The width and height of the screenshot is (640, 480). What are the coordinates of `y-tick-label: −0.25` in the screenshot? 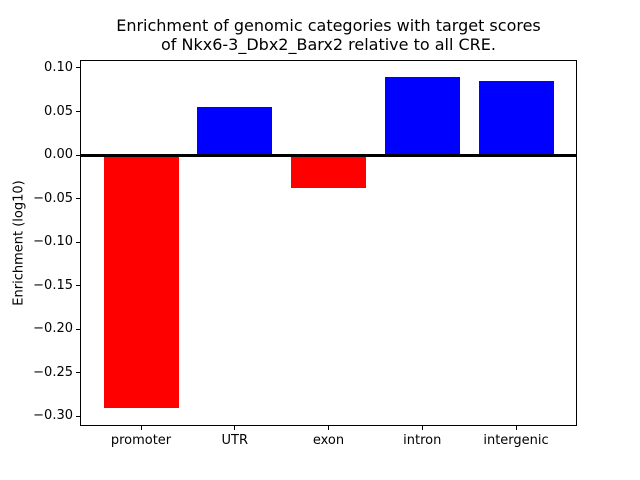 It's located at (53, 372).